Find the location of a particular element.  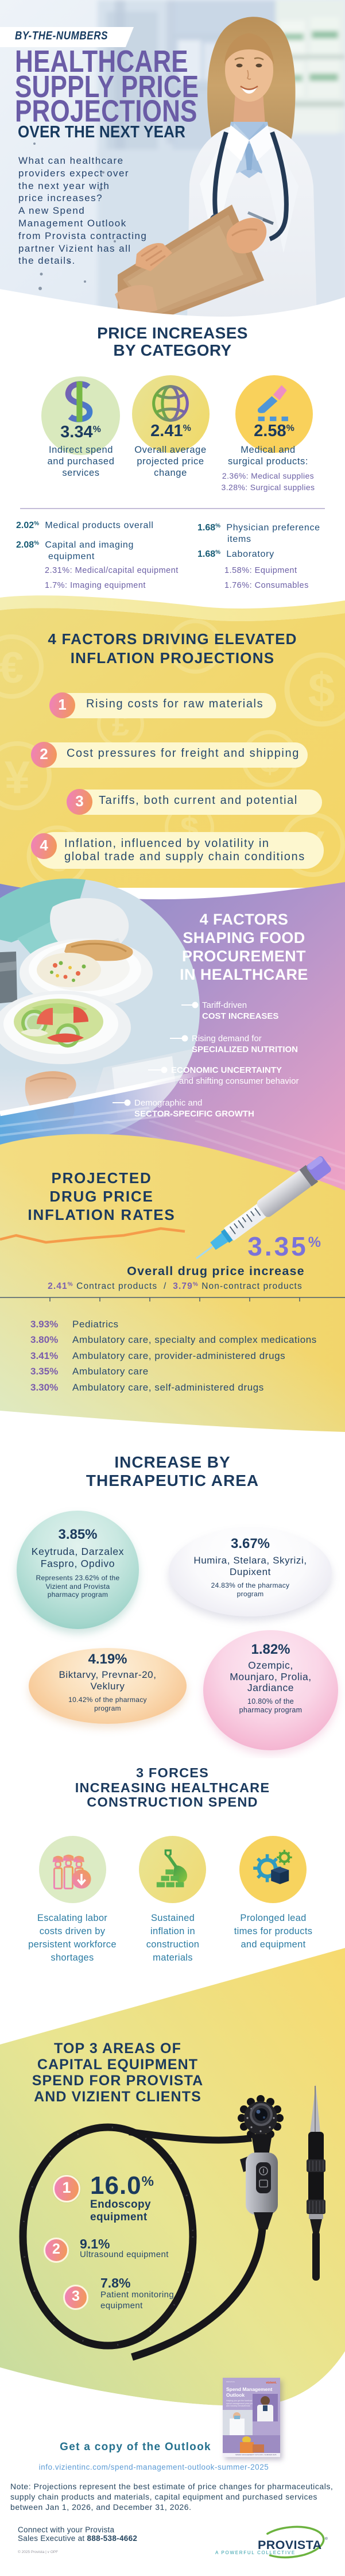

svg-text: A POWERFUL COLLECTIVE is located at coordinates (256, 2552).